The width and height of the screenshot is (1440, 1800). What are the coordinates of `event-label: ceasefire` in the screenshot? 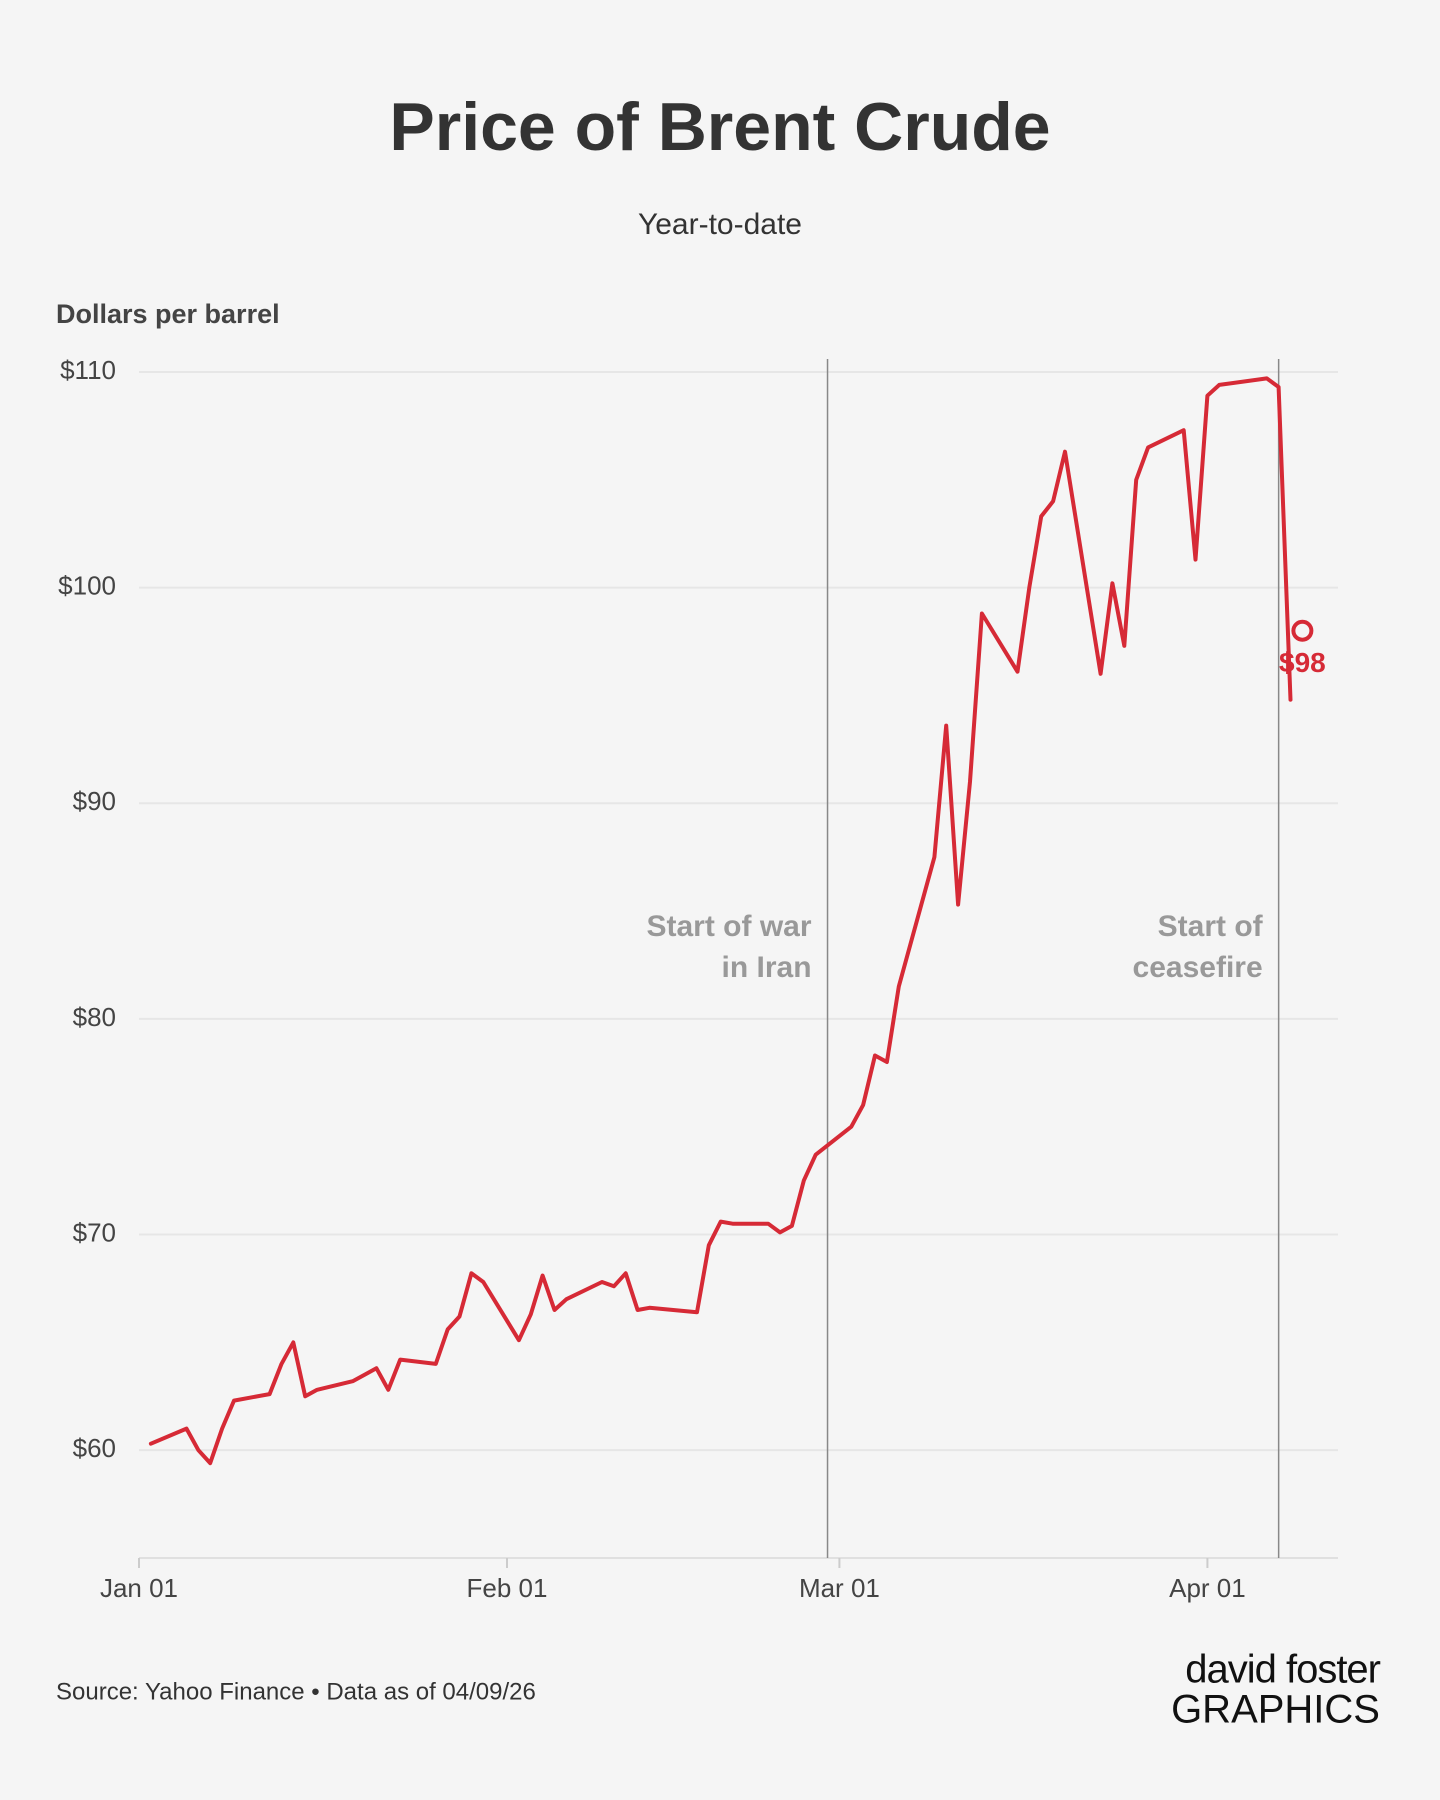 It's located at (1198, 967).